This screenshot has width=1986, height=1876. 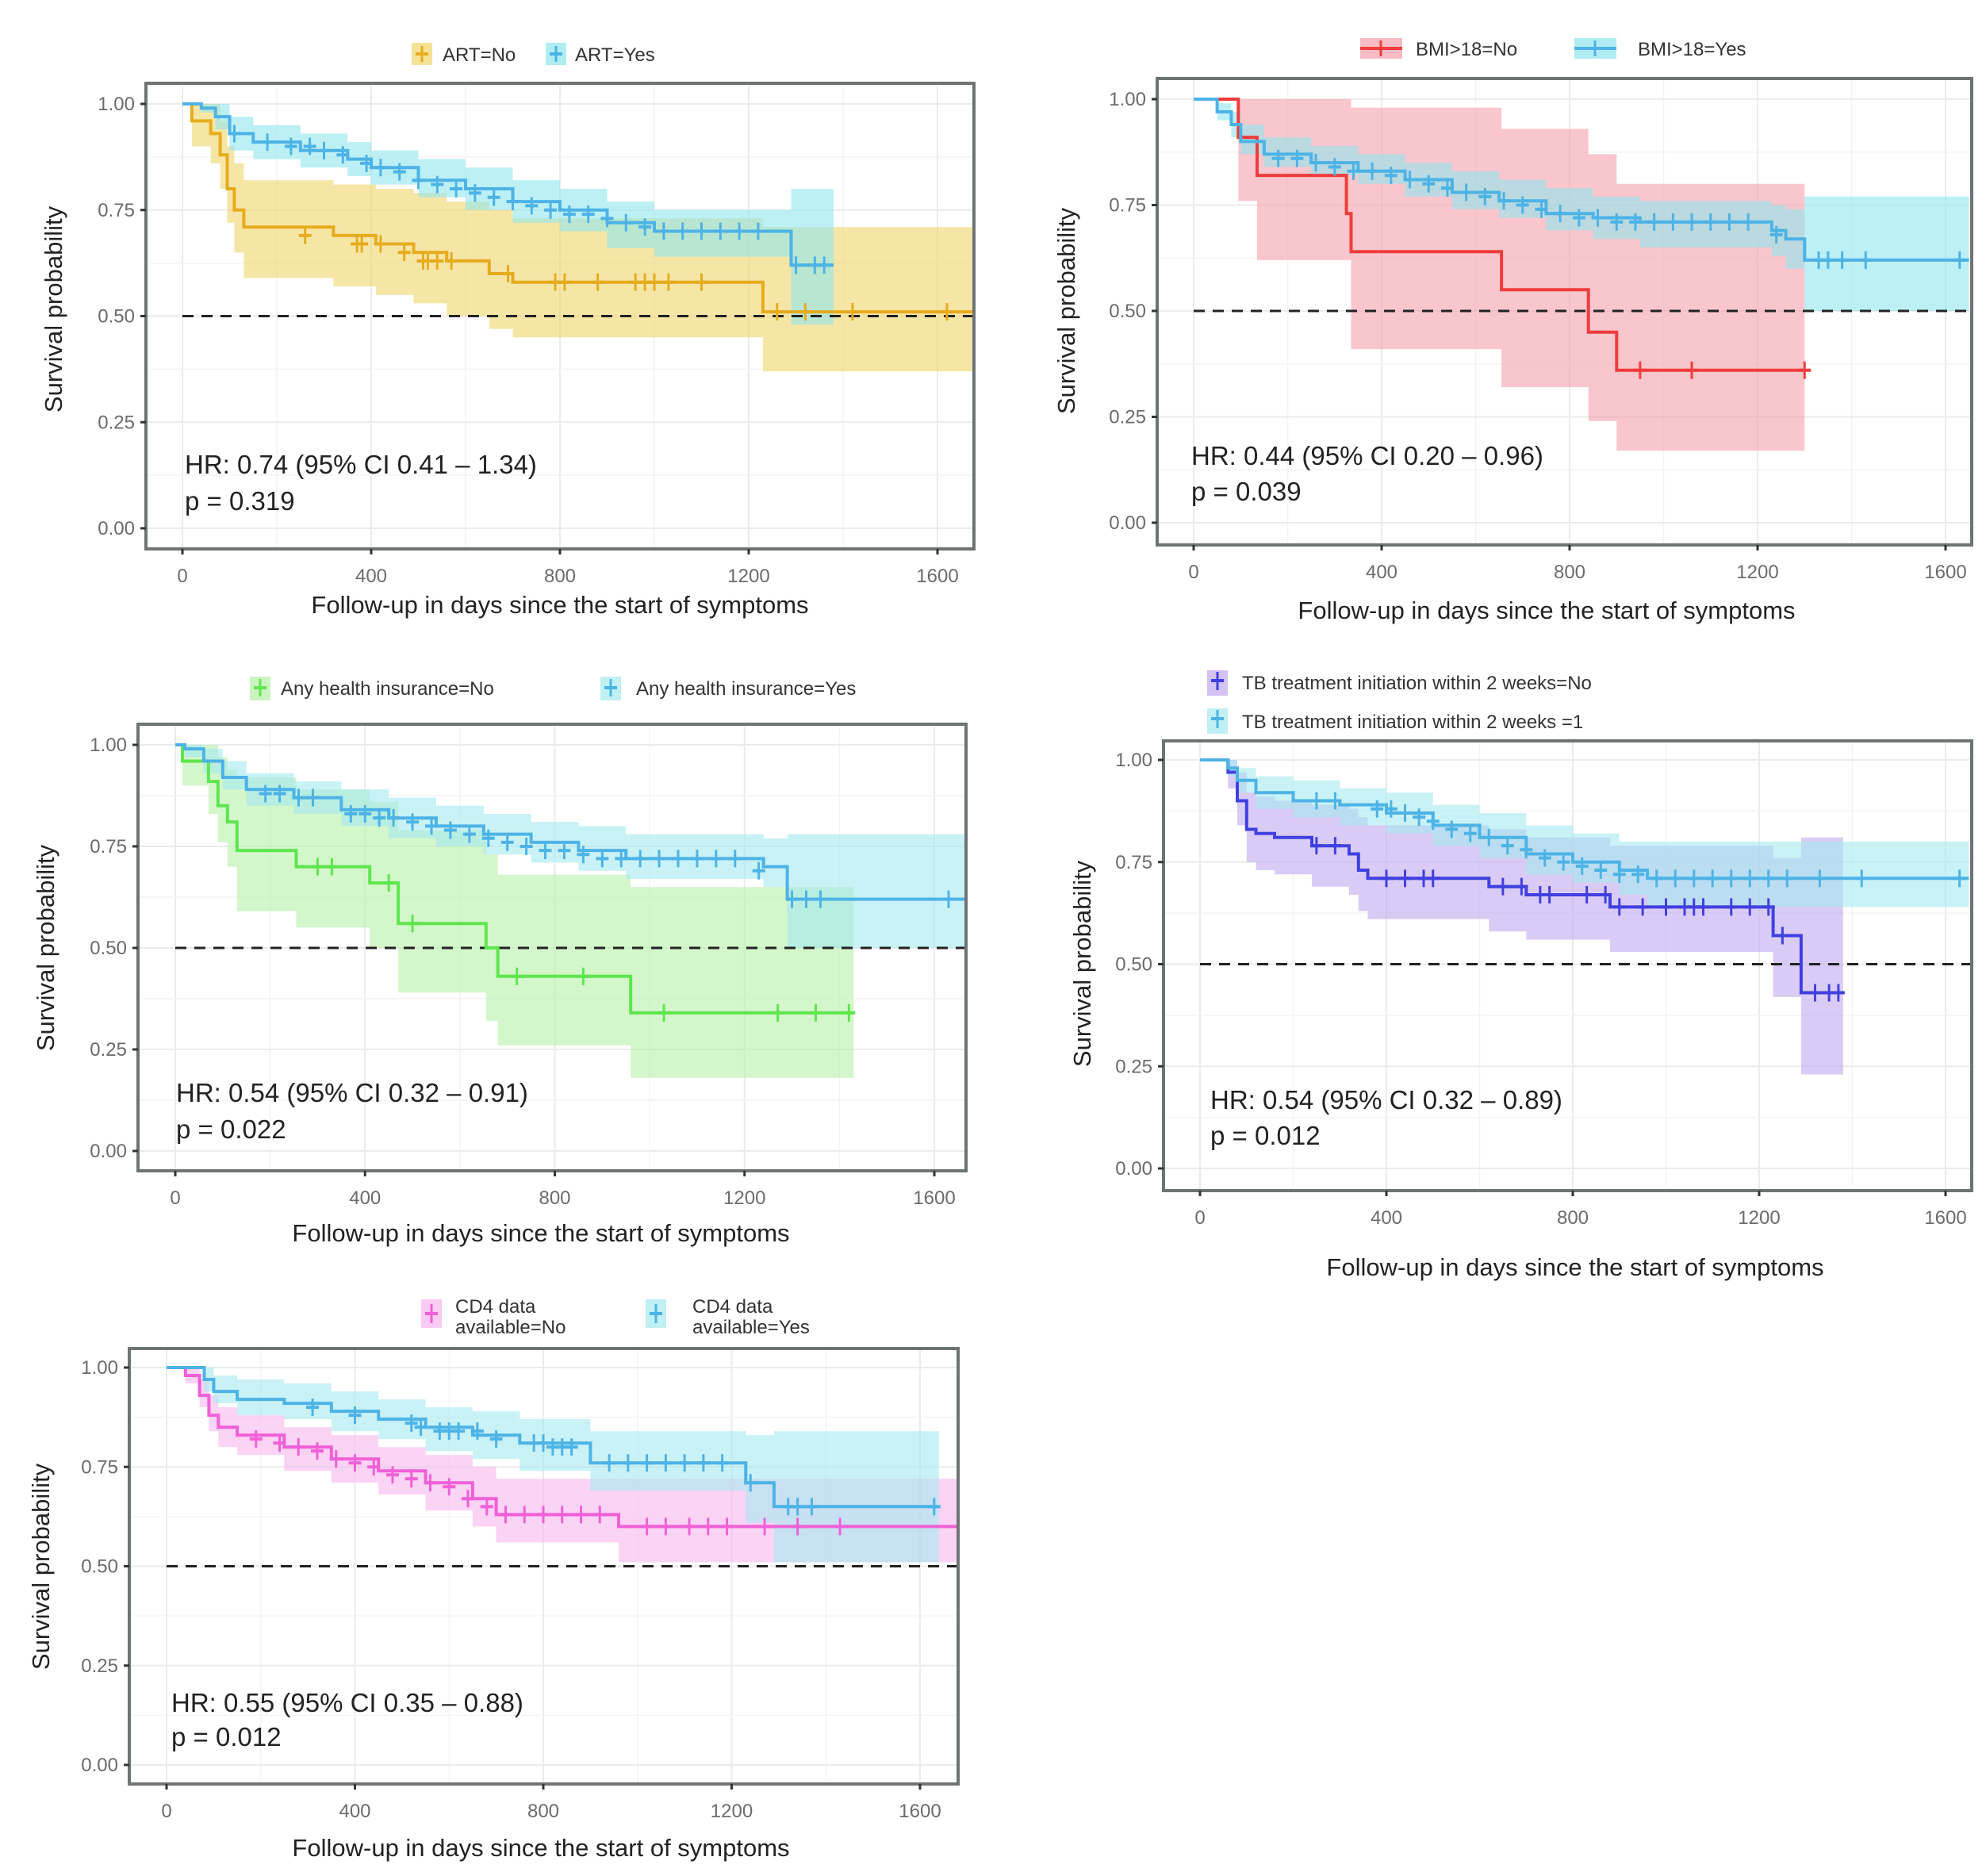 What do you see at coordinates (732, 1307) in the screenshot?
I see `legend-label-1-line-1: CD4 data` at bounding box center [732, 1307].